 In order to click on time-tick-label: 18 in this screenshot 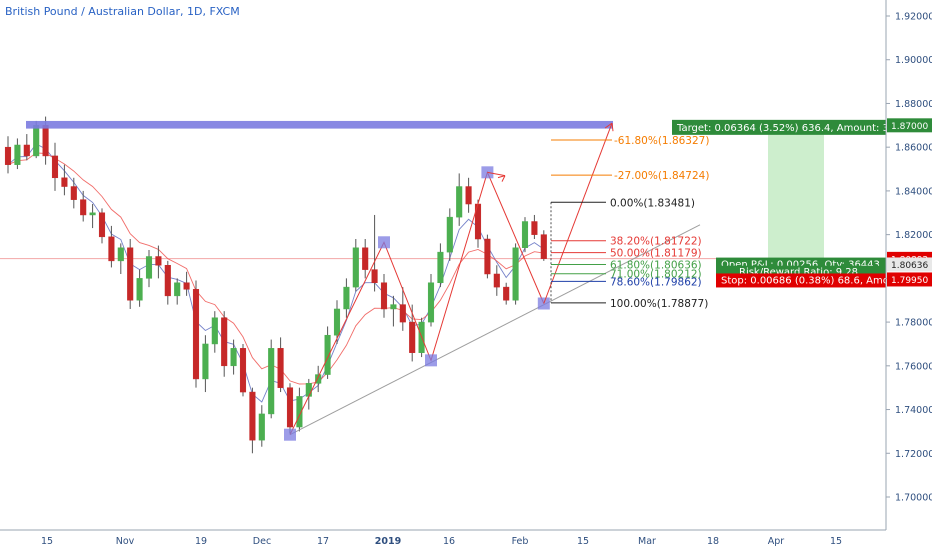, I will do `click(713, 541)`.